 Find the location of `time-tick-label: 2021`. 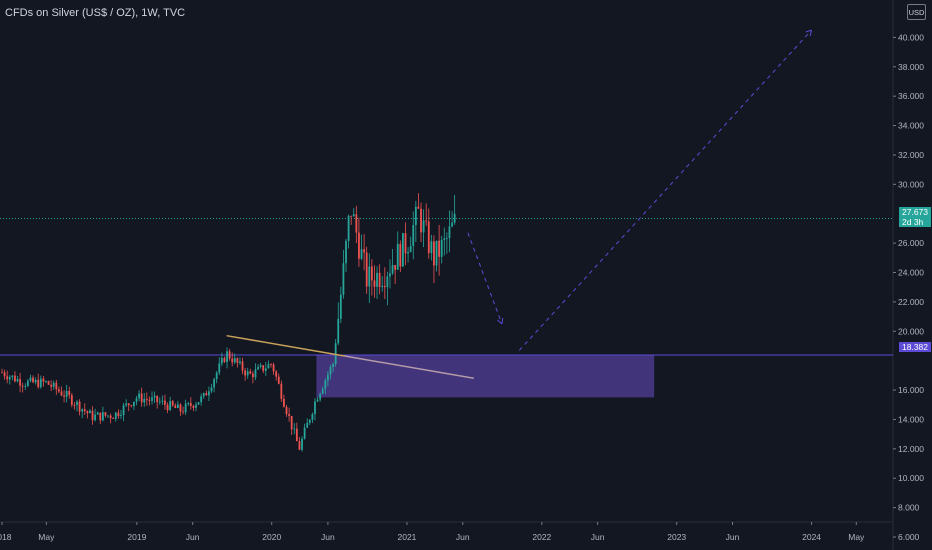

time-tick-label: 2021 is located at coordinates (407, 537).